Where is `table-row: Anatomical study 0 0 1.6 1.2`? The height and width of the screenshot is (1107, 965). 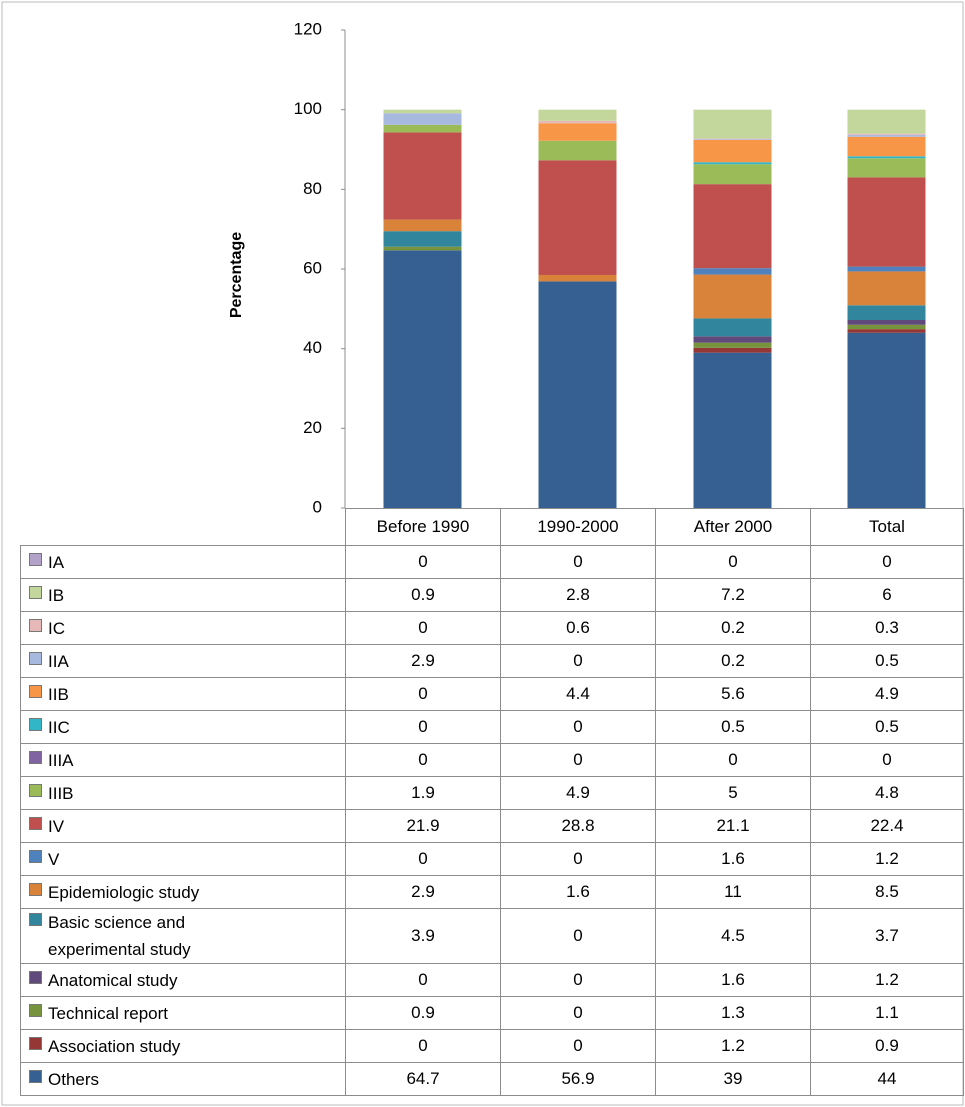 table-row: Anatomical study 0 0 1.6 1.2 is located at coordinates (492, 980).